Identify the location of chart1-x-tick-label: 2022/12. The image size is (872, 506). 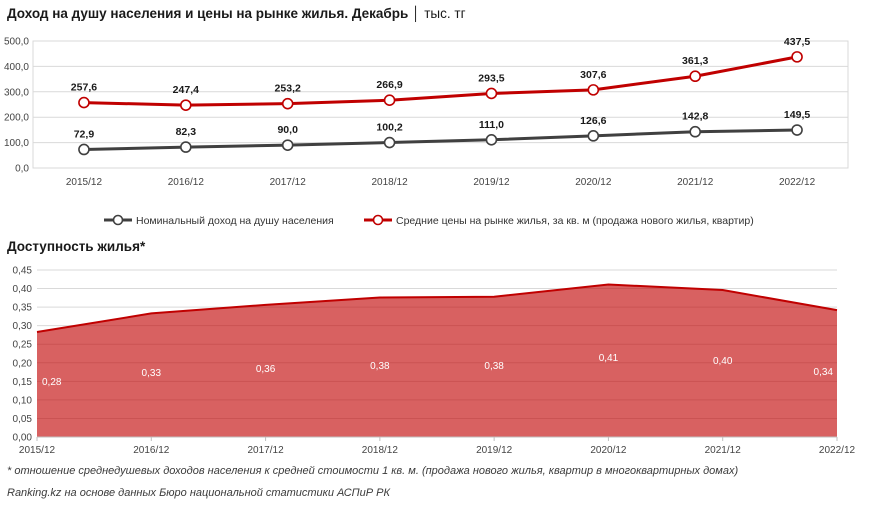
(797, 182).